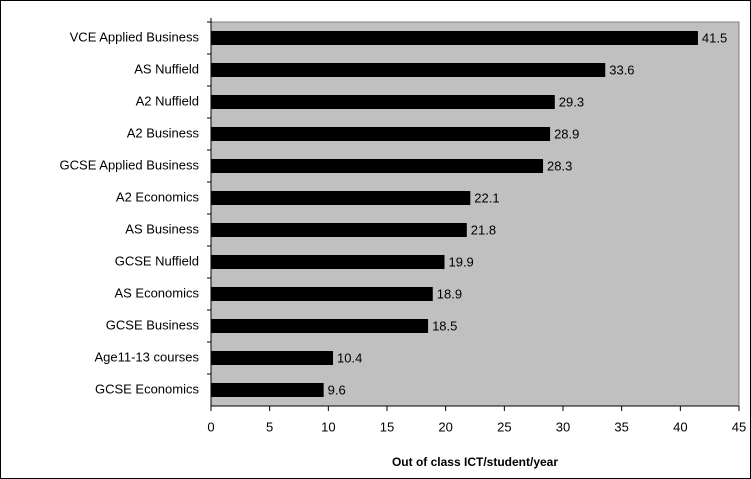  Describe the element at coordinates (483, 229) in the screenshot. I see `data-label: 21.8` at that location.